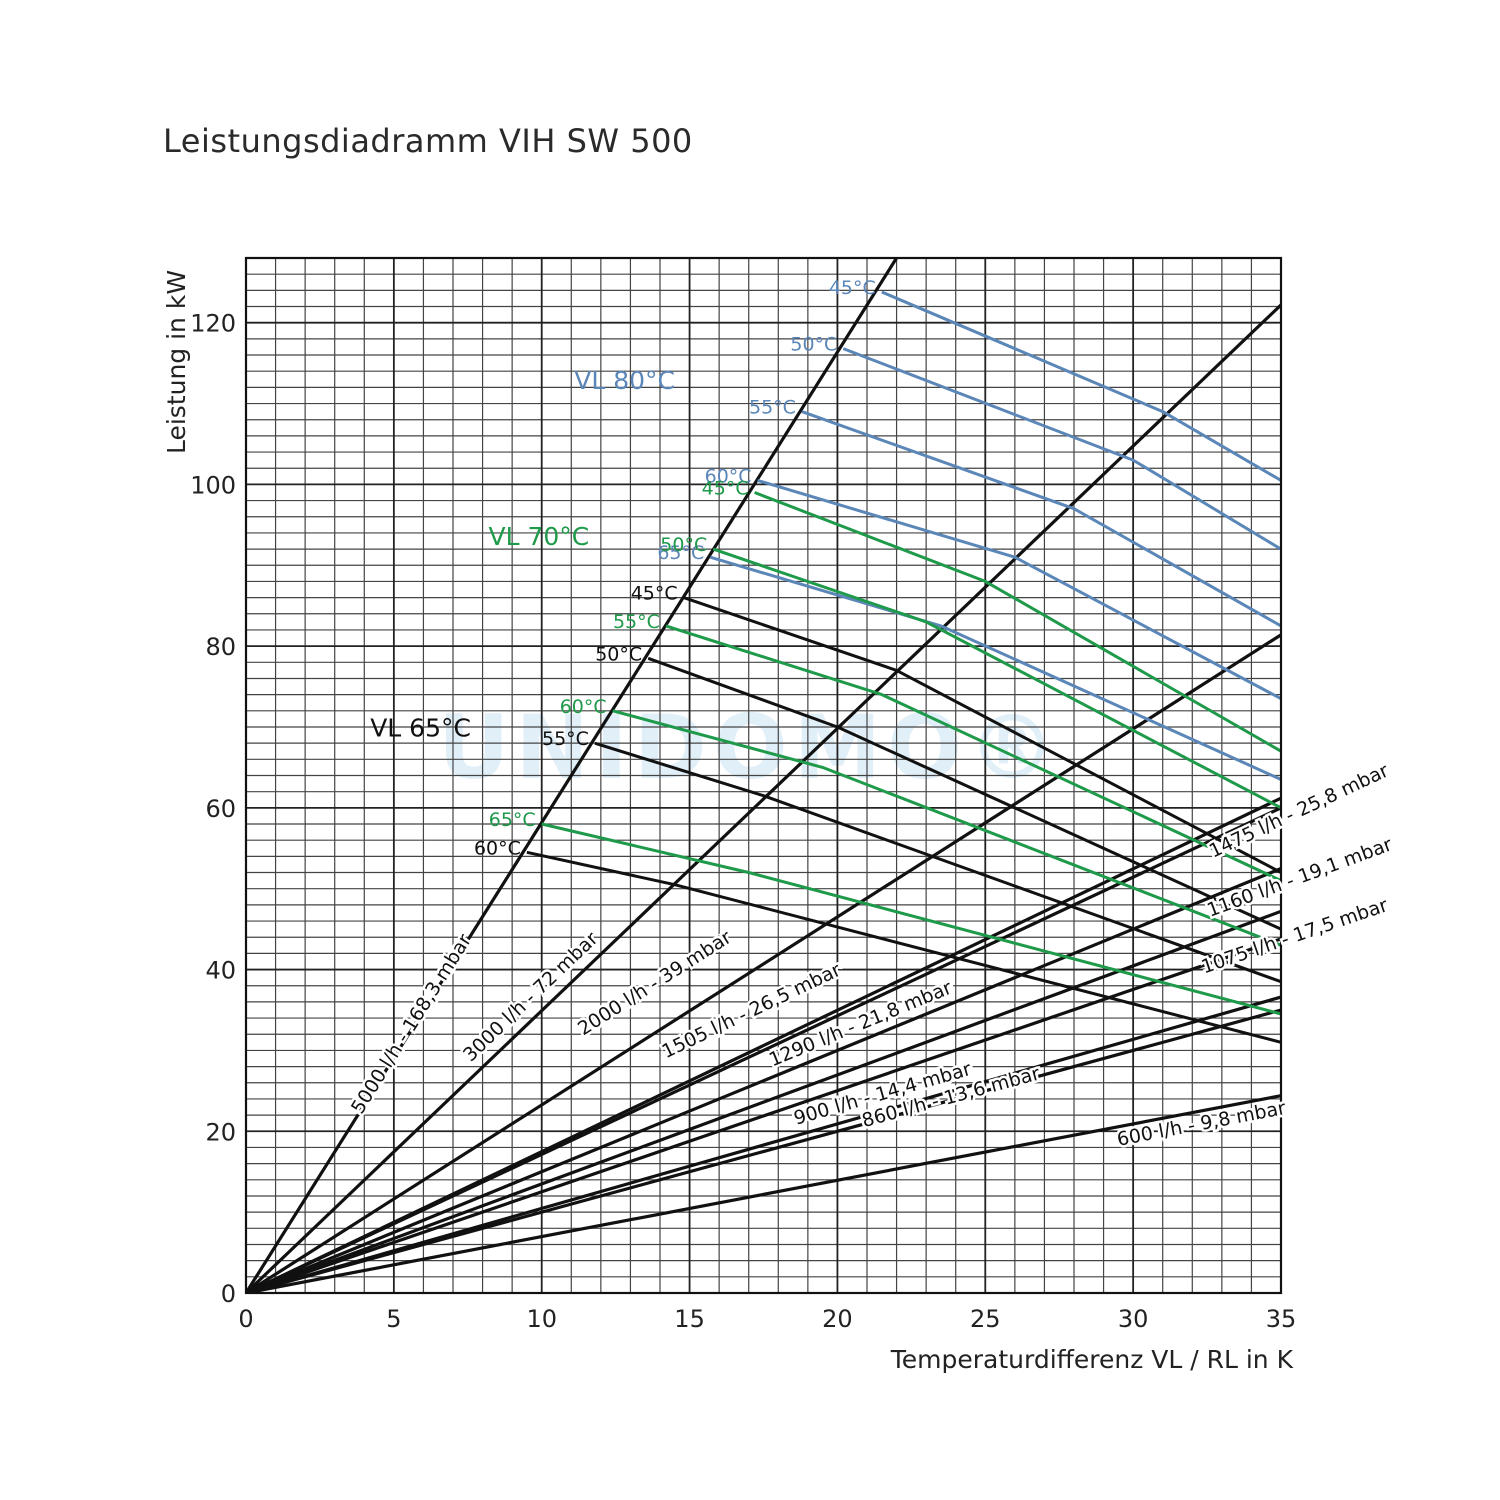  Describe the element at coordinates (538, 536) in the screenshot. I see `group-label: VL 70°C` at that location.